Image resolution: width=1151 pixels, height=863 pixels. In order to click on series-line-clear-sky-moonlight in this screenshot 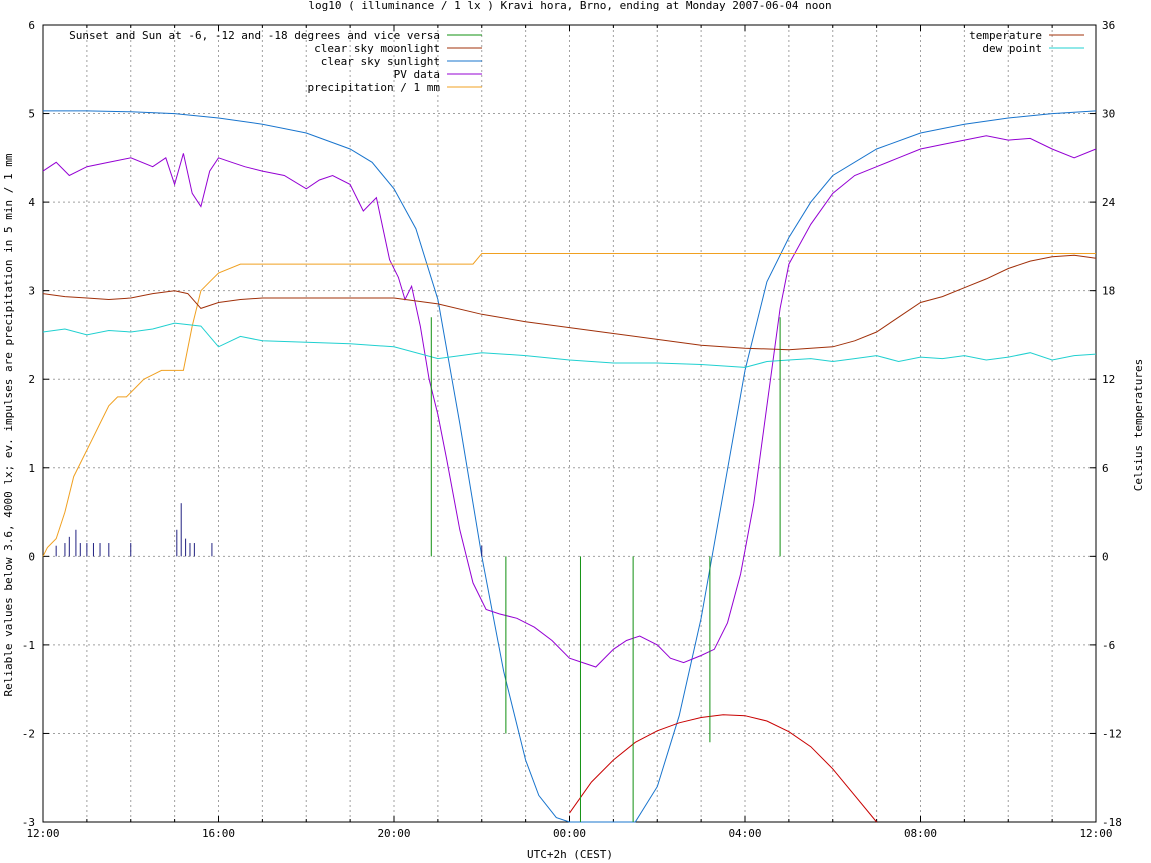, I will do `click(723, 768)`.